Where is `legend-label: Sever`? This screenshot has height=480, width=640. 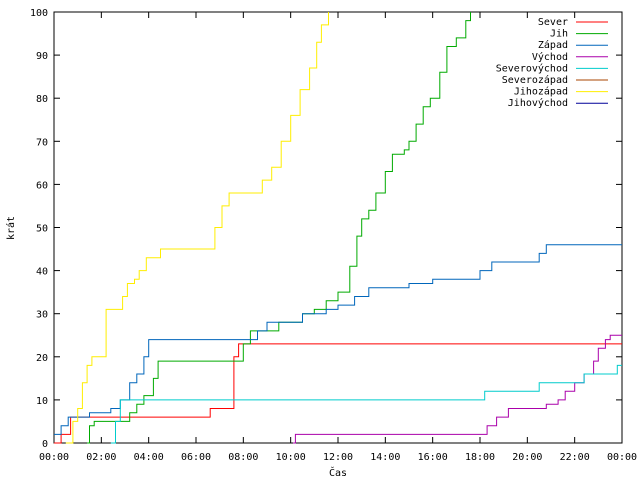
legend-label: Sever is located at coordinates (553, 22).